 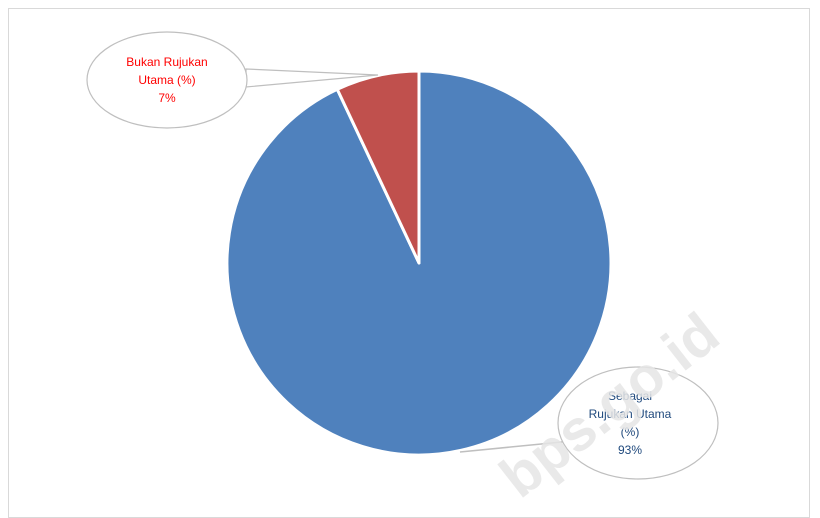 What do you see at coordinates (516, 446) in the screenshot?
I see `callout-leader-line` at bounding box center [516, 446].